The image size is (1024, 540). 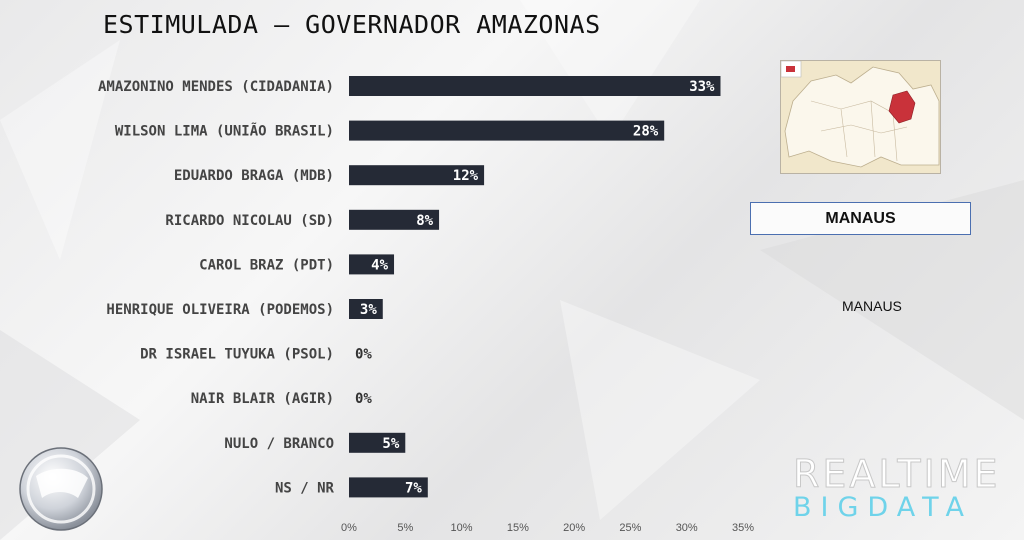 What do you see at coordinates (305, 488) in the screenshot?
I see `category-label: NS / NR` at bounding box center [305, 488].